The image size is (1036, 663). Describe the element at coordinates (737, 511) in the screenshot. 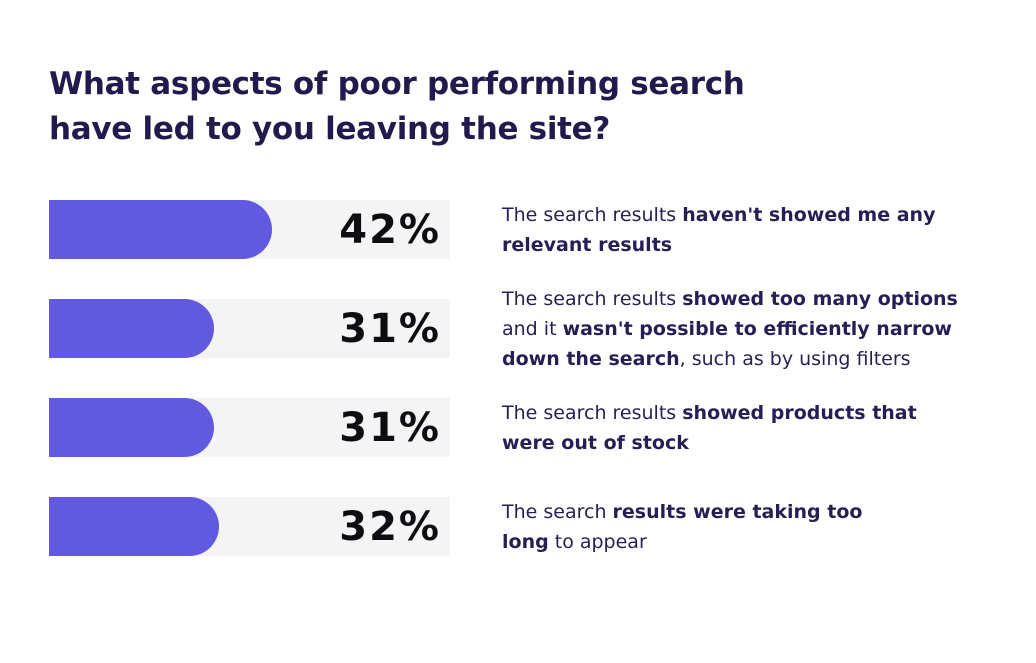

I see `description-emphasis: results were taking too` at that location.